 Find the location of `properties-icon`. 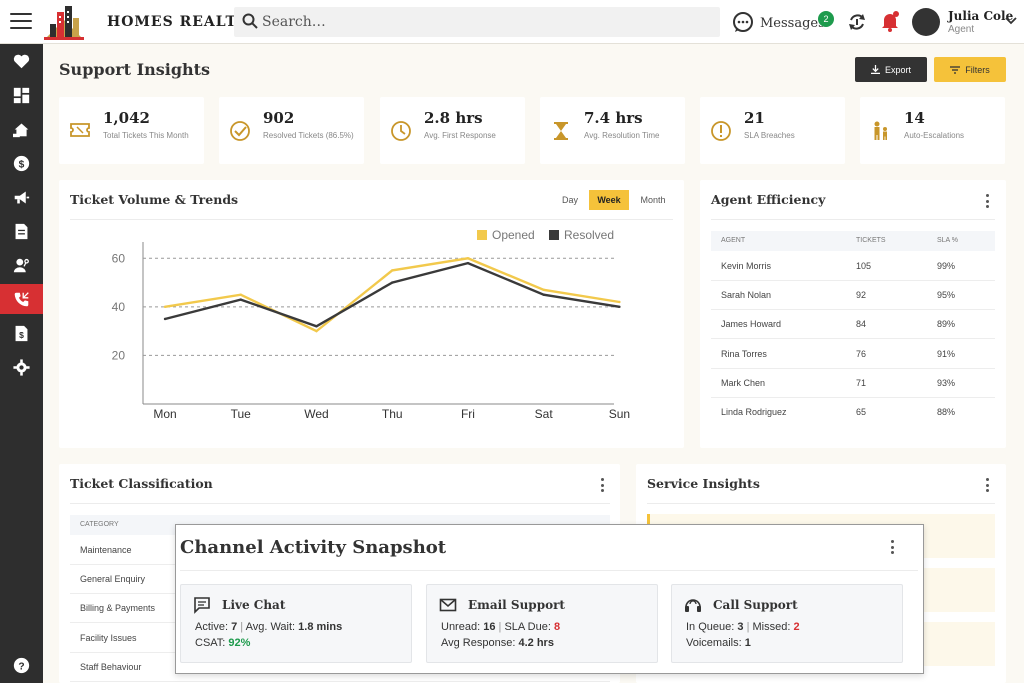

properties-icon is located at coordinates (21, 130).